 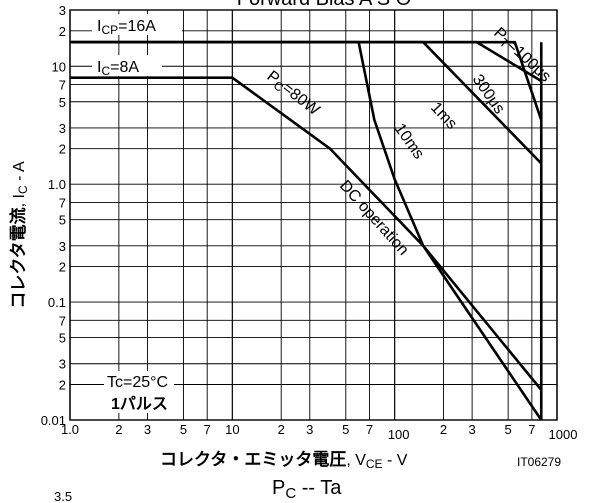 What do you see at coordinates (232, 429) in the screenshot?
I see `x-tick-label: 10` at bounding box center [232, 429].